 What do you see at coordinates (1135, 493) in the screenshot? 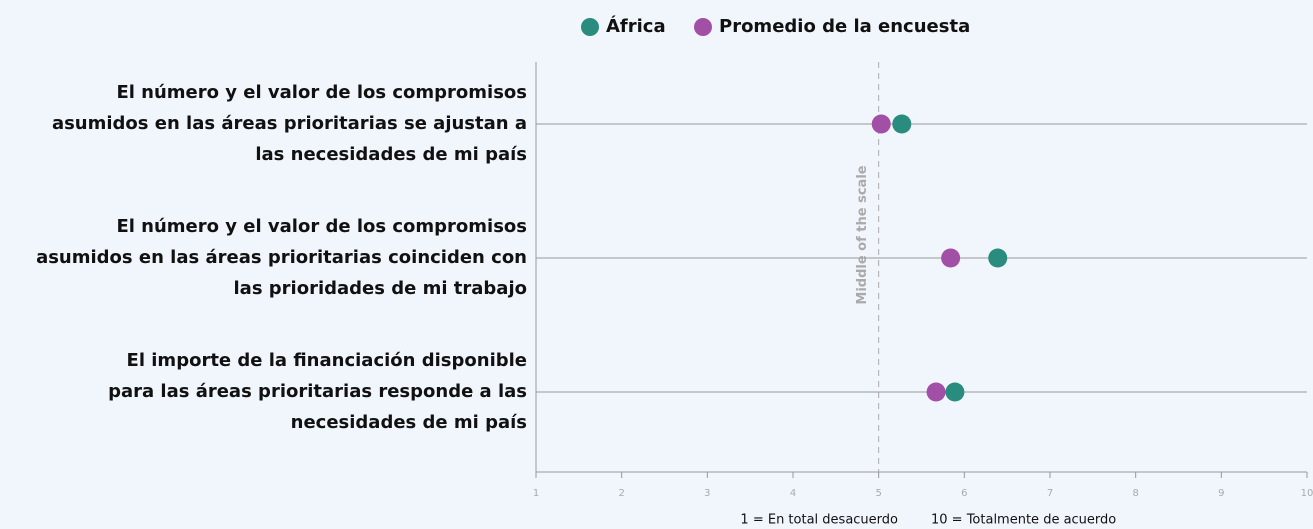
I see `x-tick-label: 8` at bounding box center [1135, 493].